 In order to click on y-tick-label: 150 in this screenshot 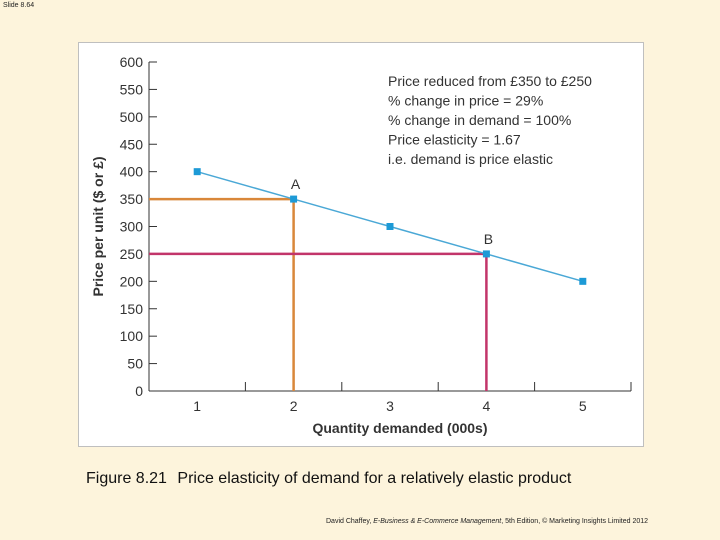, I will do `click(132, 309)`.